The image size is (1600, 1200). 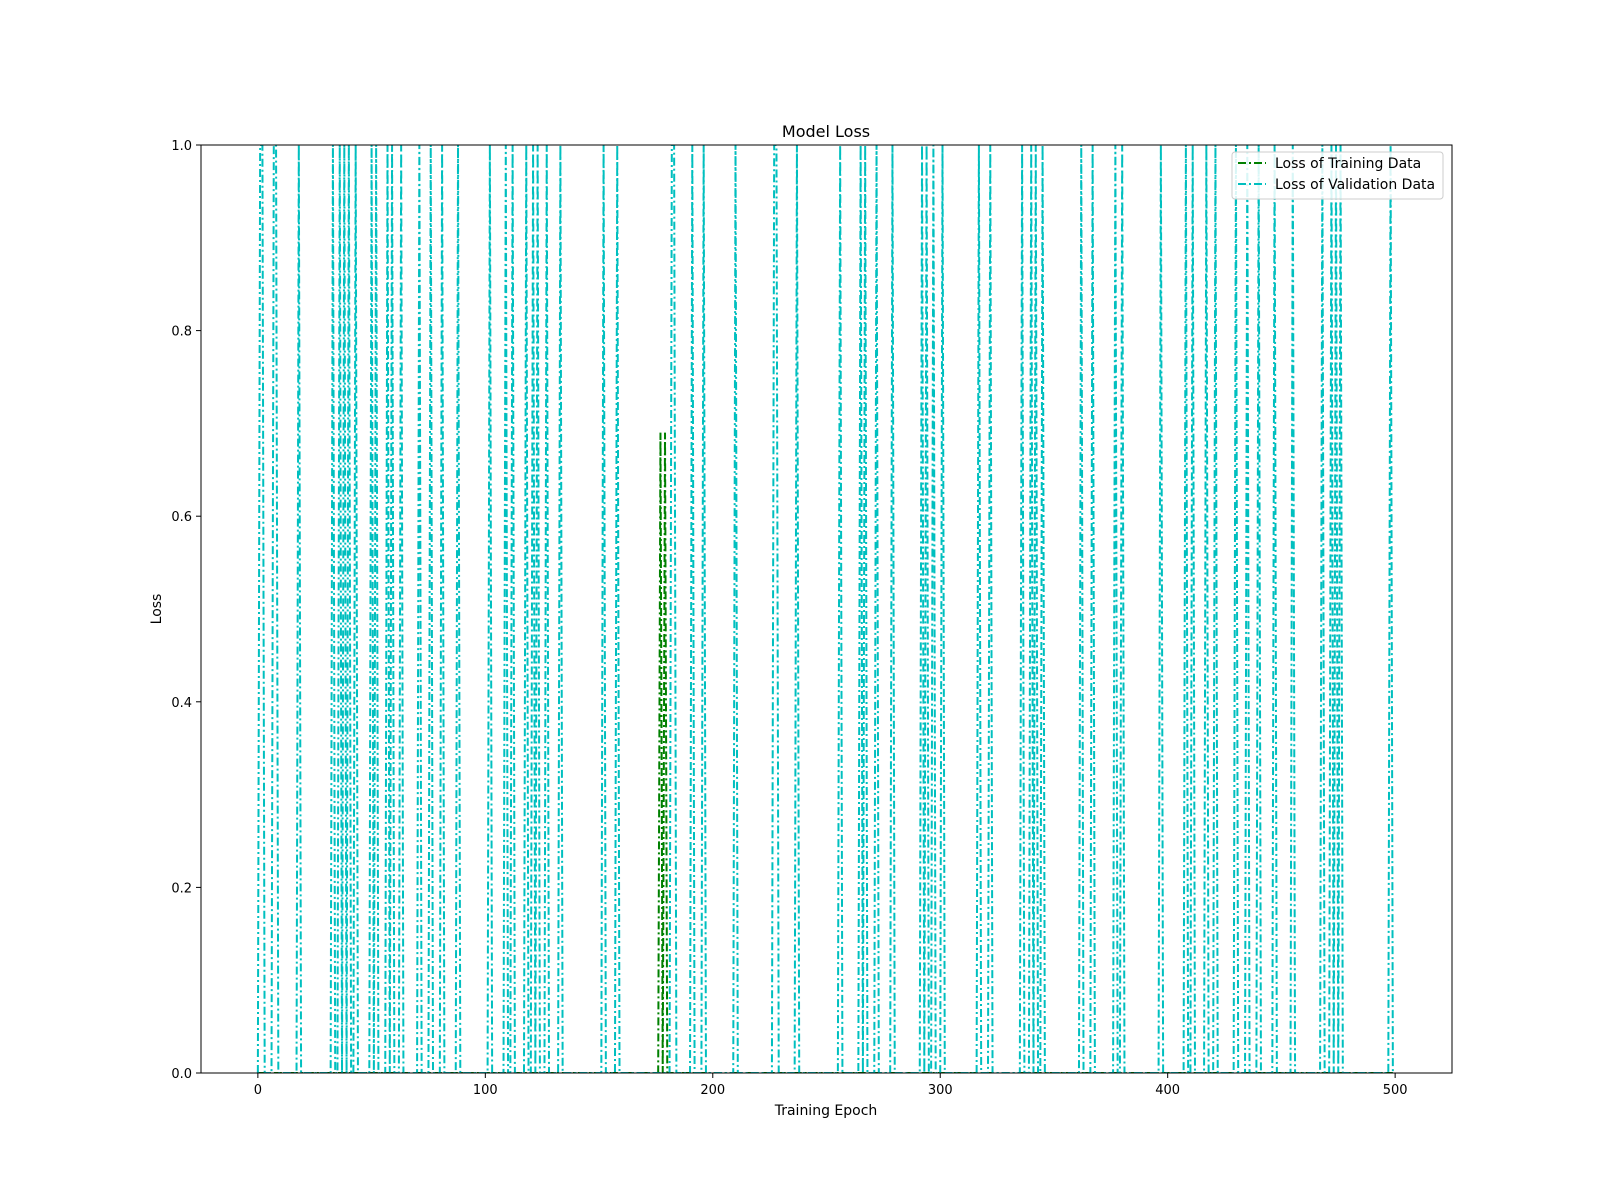 I want to click on chart-title: Model Loss, so click(x=826, y=131).